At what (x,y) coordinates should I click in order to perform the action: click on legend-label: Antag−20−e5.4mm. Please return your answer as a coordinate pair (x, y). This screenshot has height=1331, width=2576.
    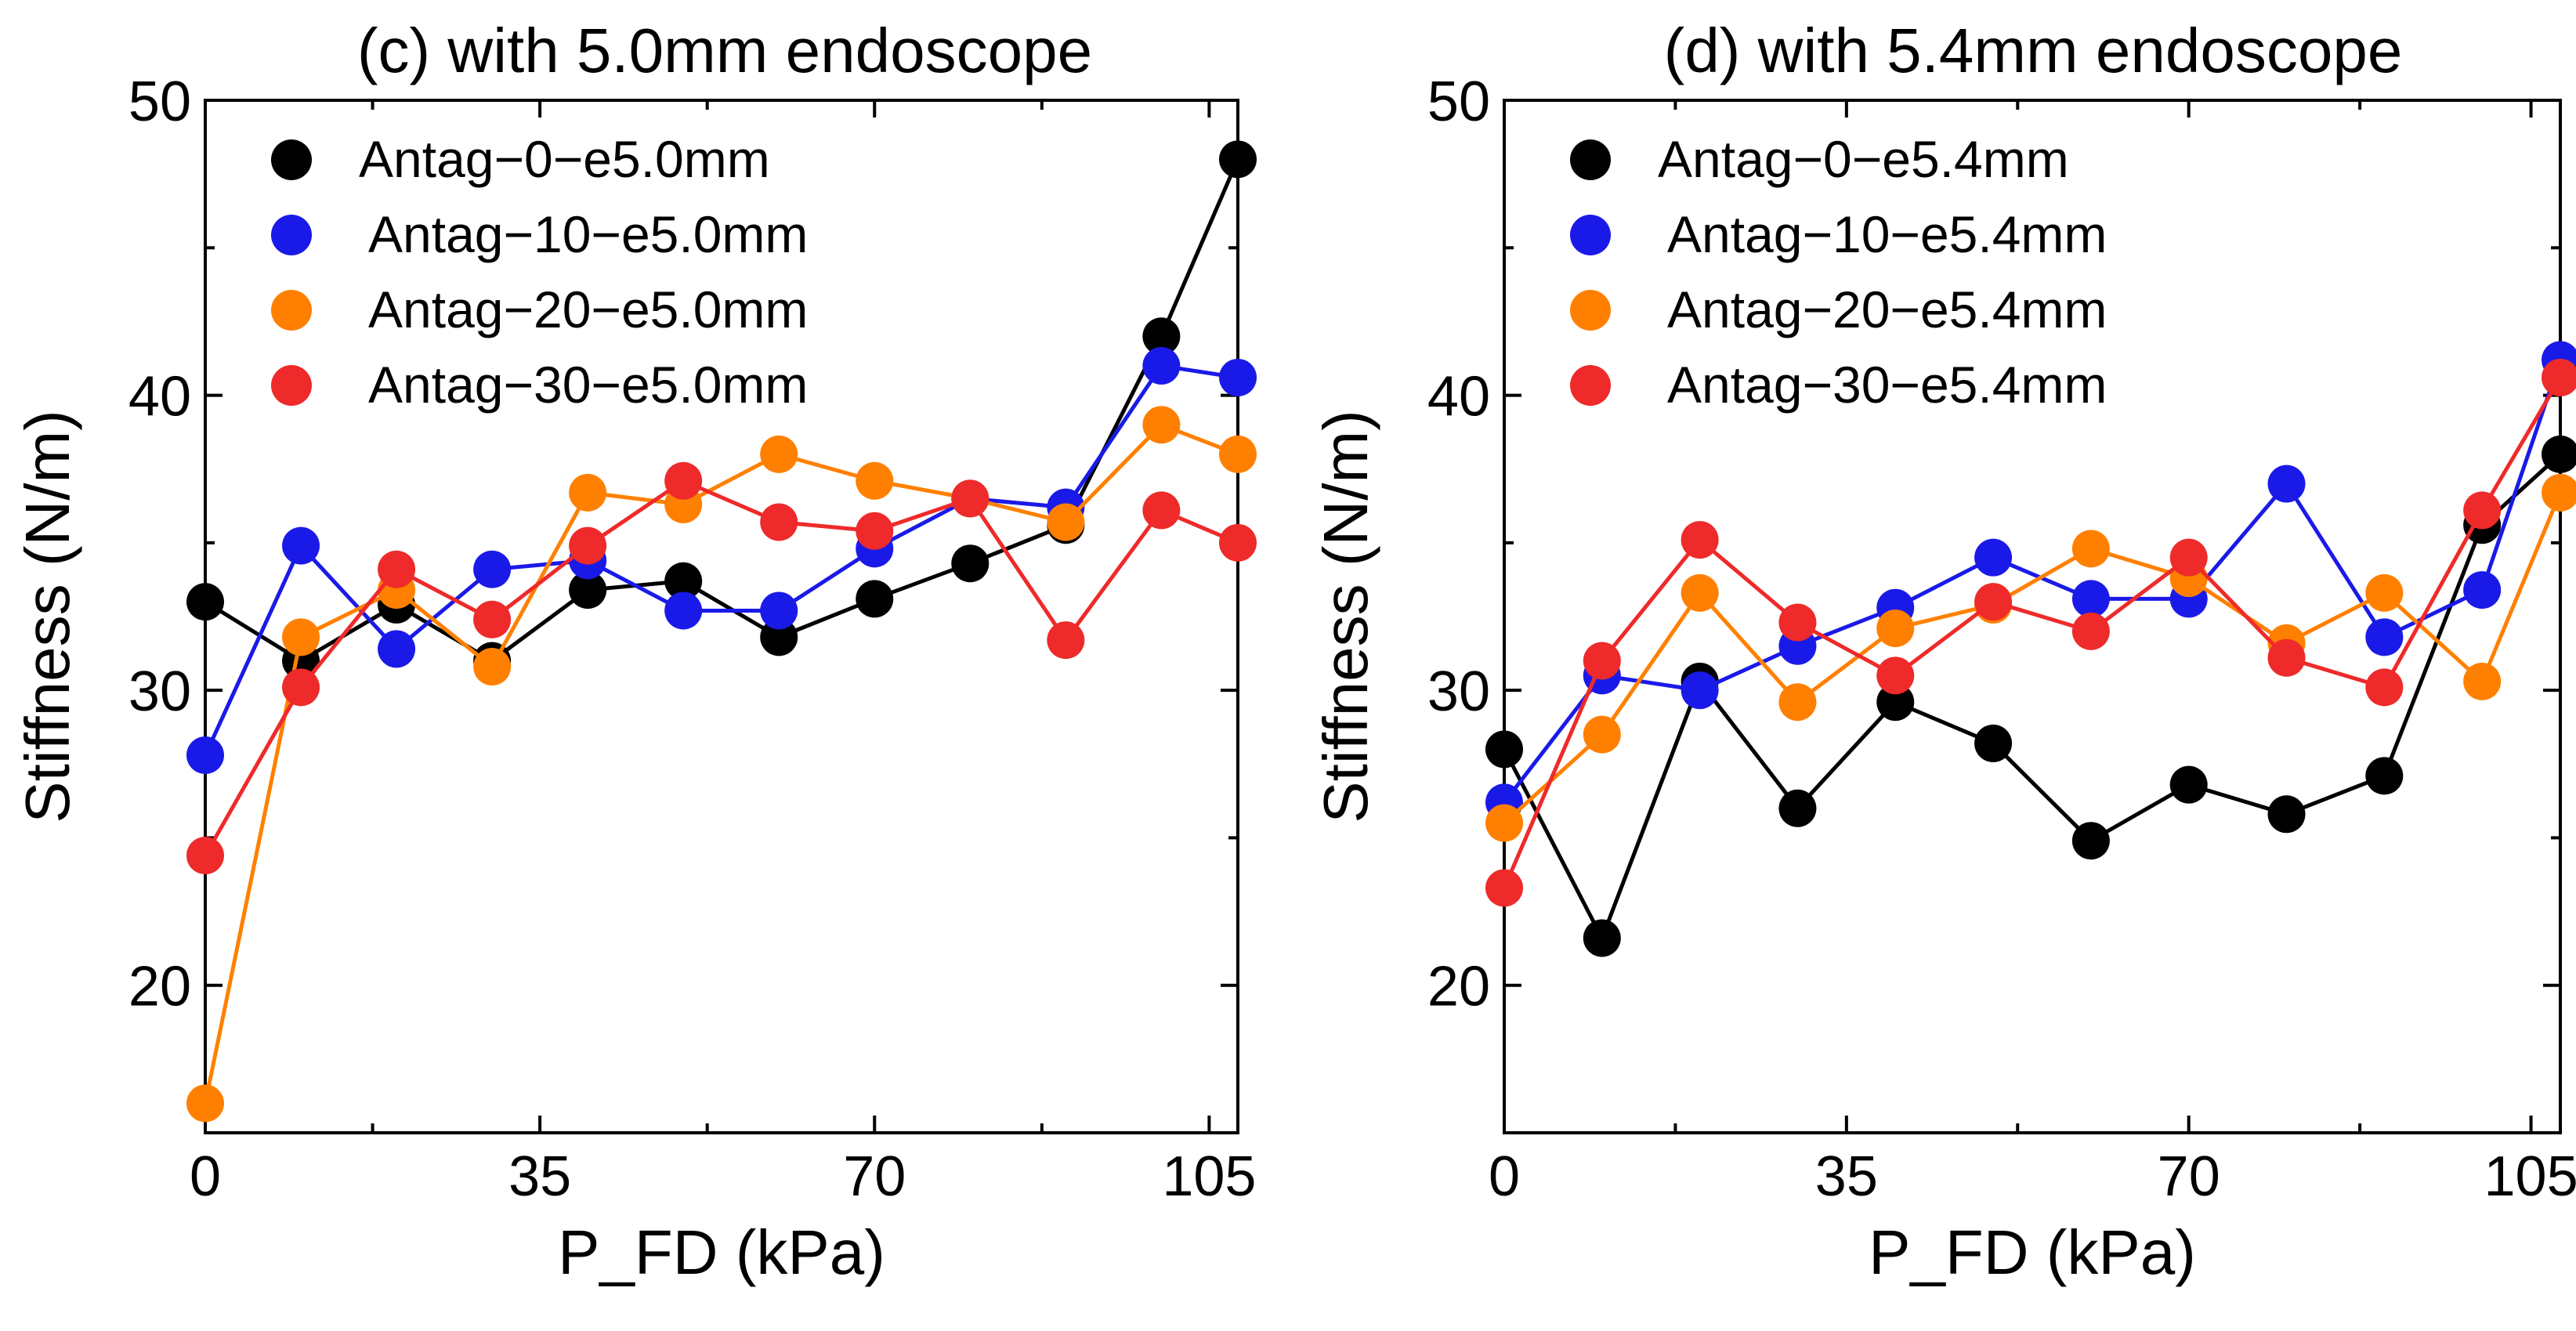
    Looking at the image, I should click on (1887, 309).